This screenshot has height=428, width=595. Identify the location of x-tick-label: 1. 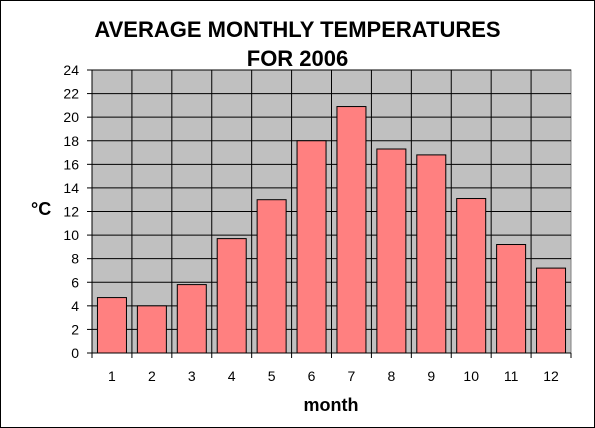
(112, 376).